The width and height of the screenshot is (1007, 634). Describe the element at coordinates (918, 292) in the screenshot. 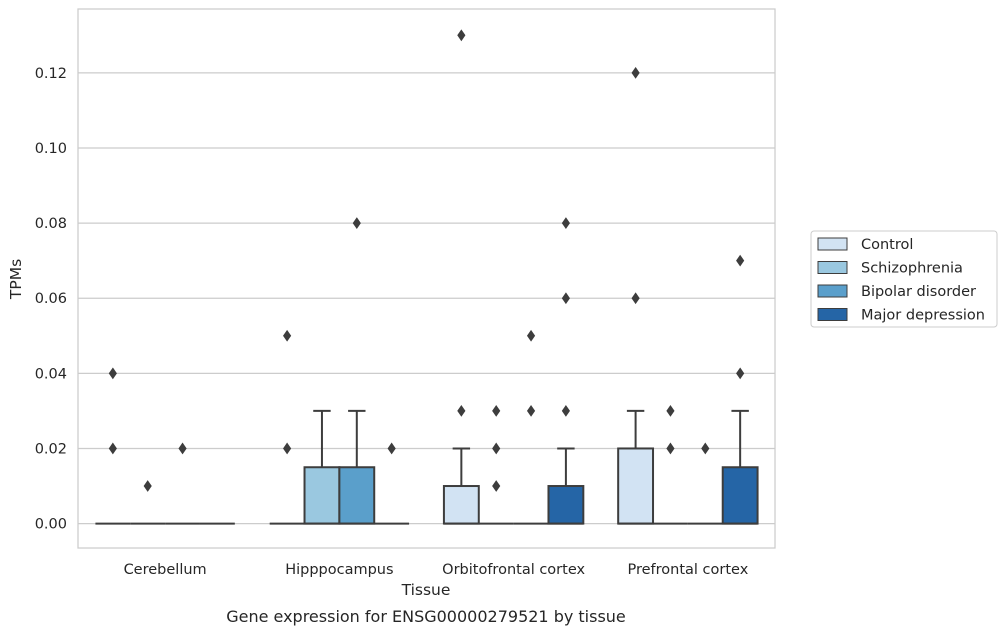

I see `legend-label: Bipolar disorder` at that location.